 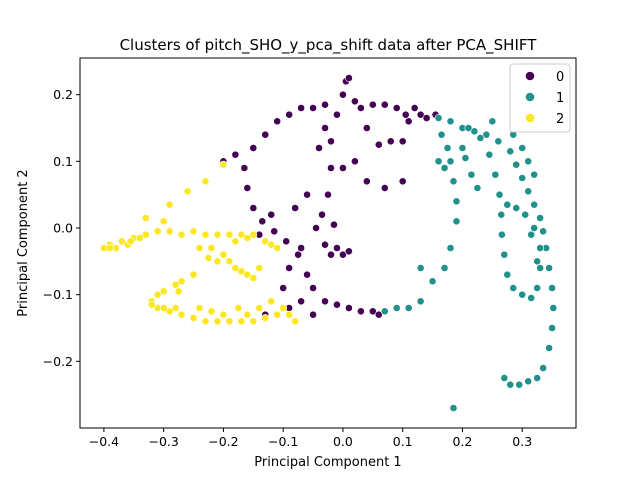 I want to click on x-tick-label: 0.1, so click(x=403, y=441).